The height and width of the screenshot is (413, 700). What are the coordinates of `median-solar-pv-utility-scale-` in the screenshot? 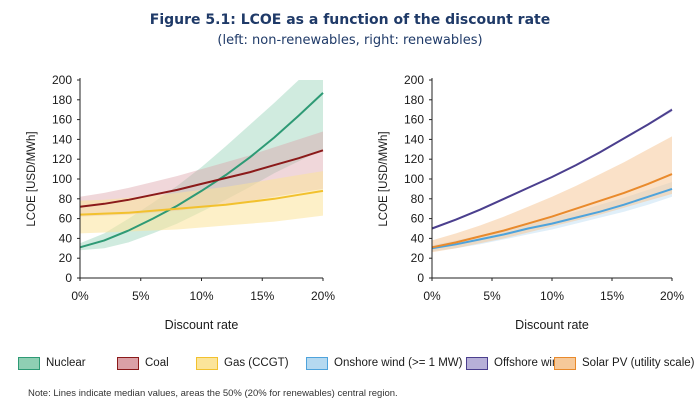 It's located at (552, 211).